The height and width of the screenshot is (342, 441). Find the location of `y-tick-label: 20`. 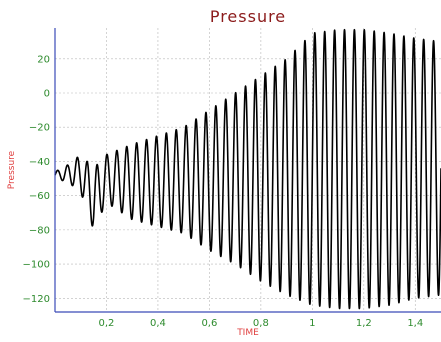

y-tick-label: 20 is located at coordinates (43, 59).